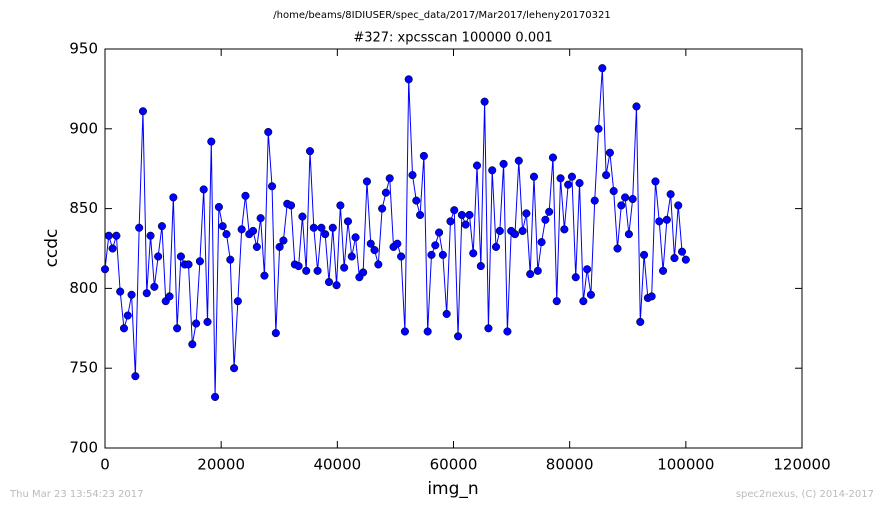 The image size is (884, 509). What do you see at coordinates (83, 288) in the screenshot?
I see `y-tick-label: 800` at bounding box center [83, 288].